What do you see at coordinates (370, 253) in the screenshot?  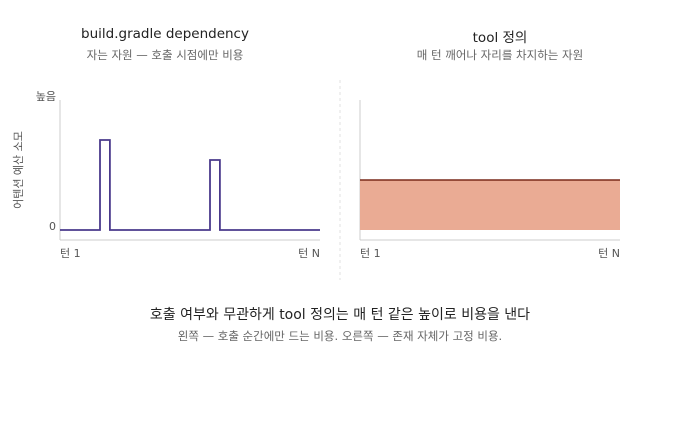 I see `right-x-tick-start: 턴 1` at bounding box center [370, 253].